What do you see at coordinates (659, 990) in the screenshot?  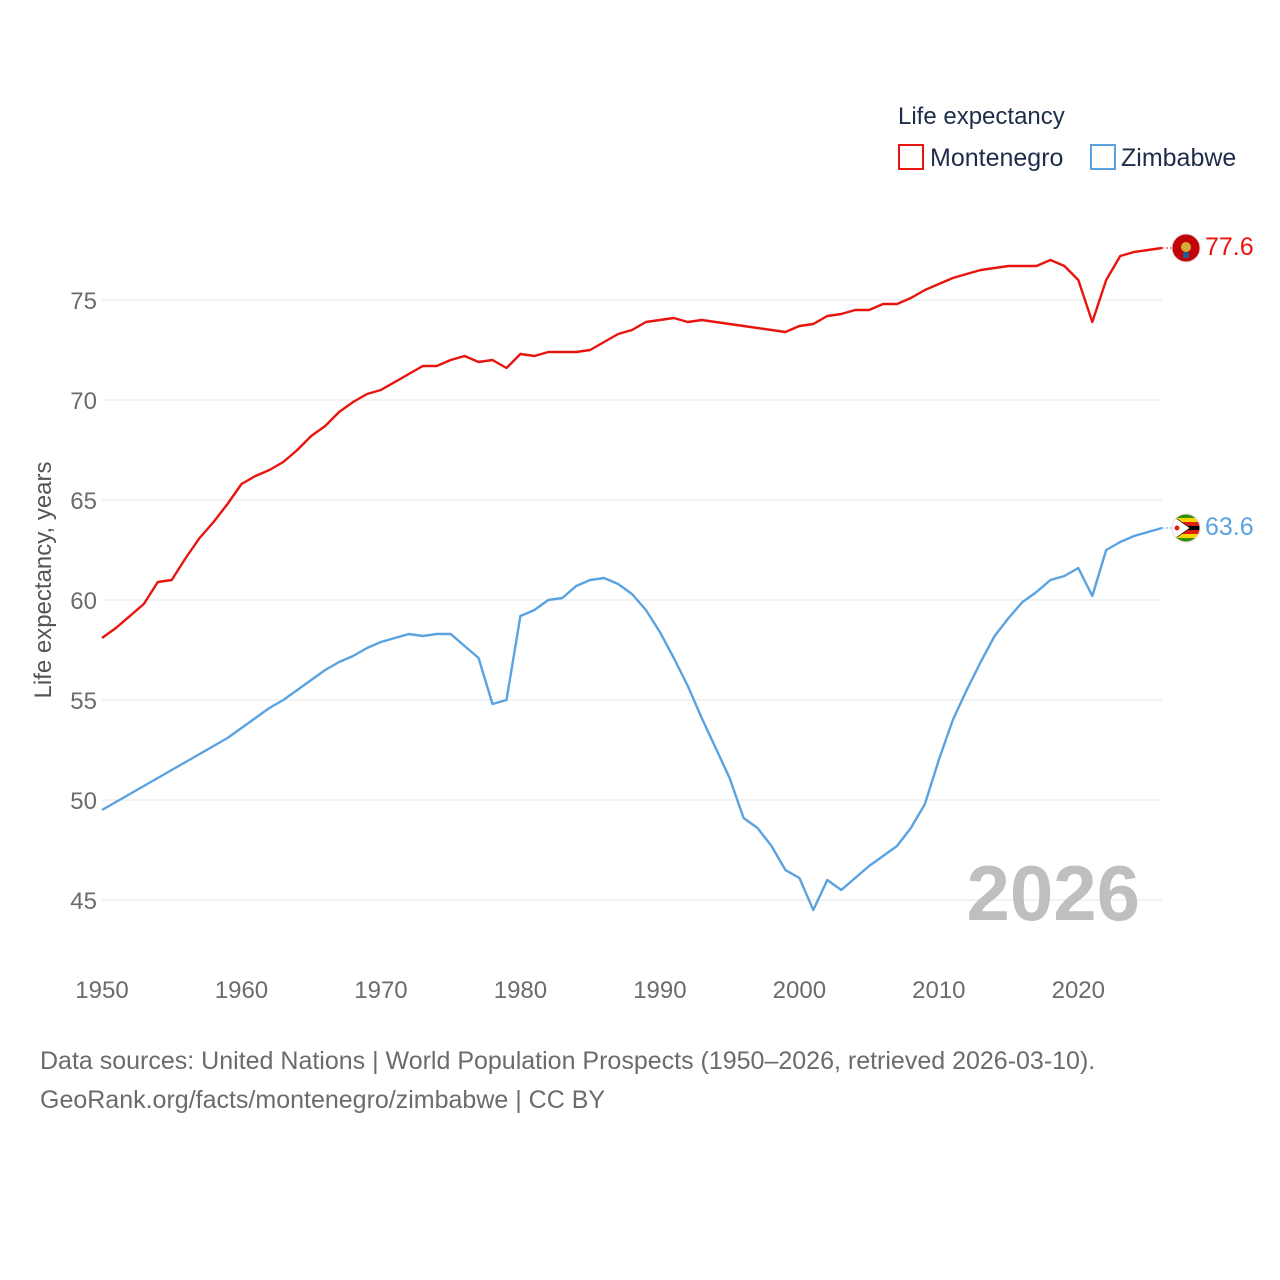 I see `x-tick-label: 1990` at bounding box center [659, 990].